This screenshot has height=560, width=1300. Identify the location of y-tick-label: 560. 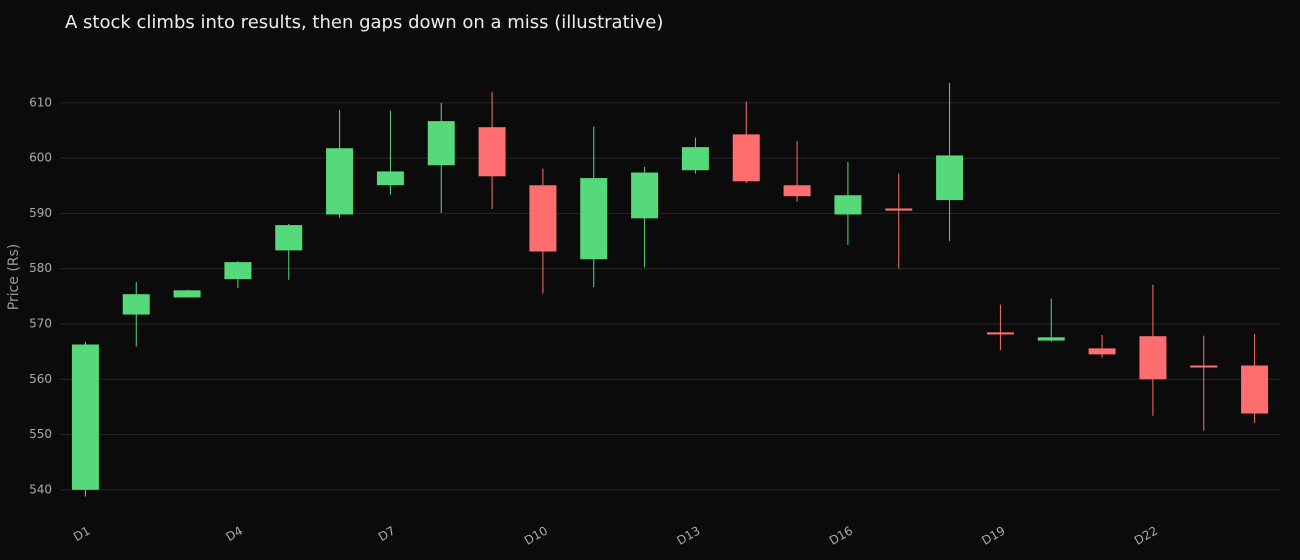
(40, 379).